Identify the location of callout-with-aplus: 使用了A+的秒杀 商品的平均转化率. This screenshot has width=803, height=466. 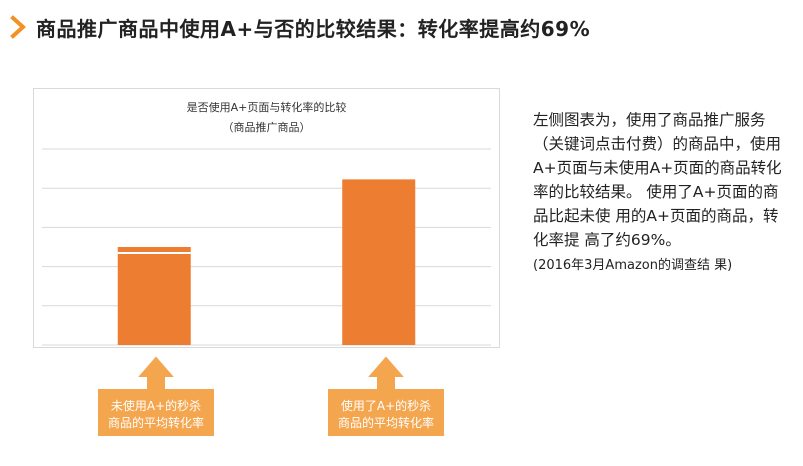
(386, 396).